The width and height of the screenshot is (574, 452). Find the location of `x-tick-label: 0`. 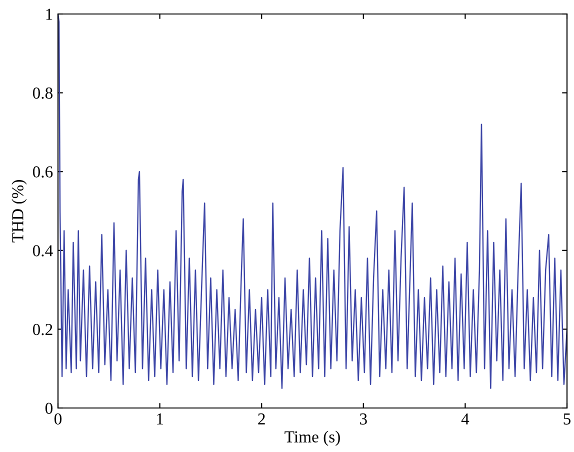

x-tick-label: 0 is located at coordinates (58, 419).